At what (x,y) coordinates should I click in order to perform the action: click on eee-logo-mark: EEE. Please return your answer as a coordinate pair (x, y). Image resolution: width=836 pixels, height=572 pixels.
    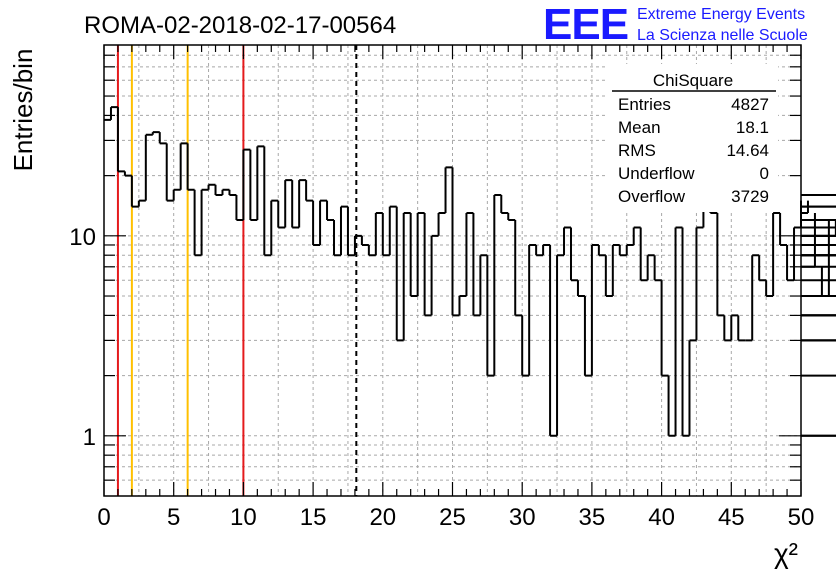
    Looking at the image, I should click on (585, 24).